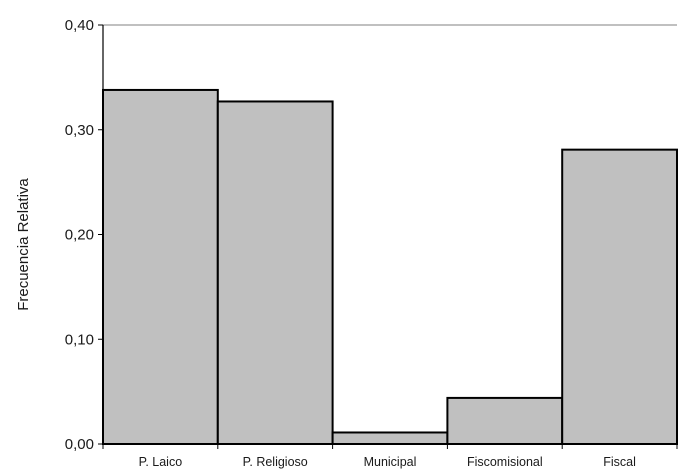 Image resolution: width=678 pixels, height=470 pixels. Describe the element at coordinates (275, 272) in the screenshot. I see `bar-p-religioso` at that location.